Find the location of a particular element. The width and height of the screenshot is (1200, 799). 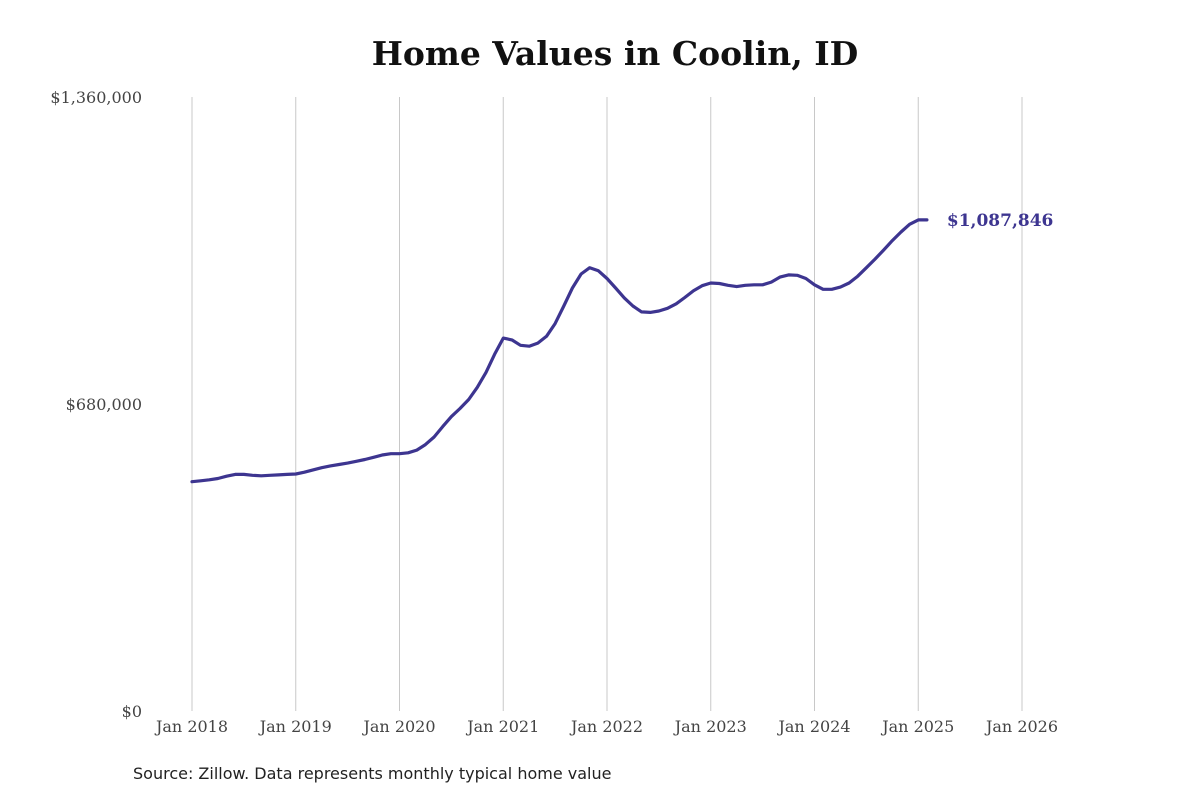

y-axis-ticks: $0 $680,000 $1,360,000 is located at coordinates (96, 404).